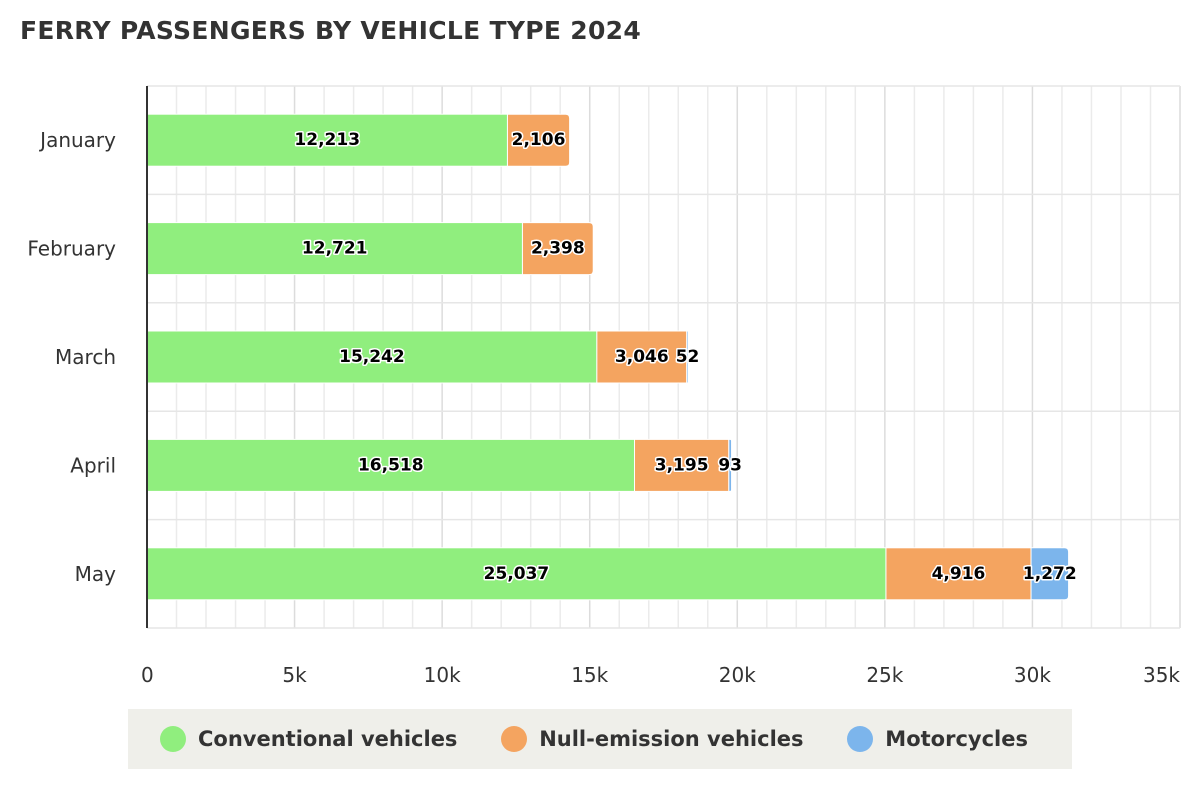 This screenshot has width=1200, height=800. I want to click on legend-swatch-conventional, so click(173, 739).